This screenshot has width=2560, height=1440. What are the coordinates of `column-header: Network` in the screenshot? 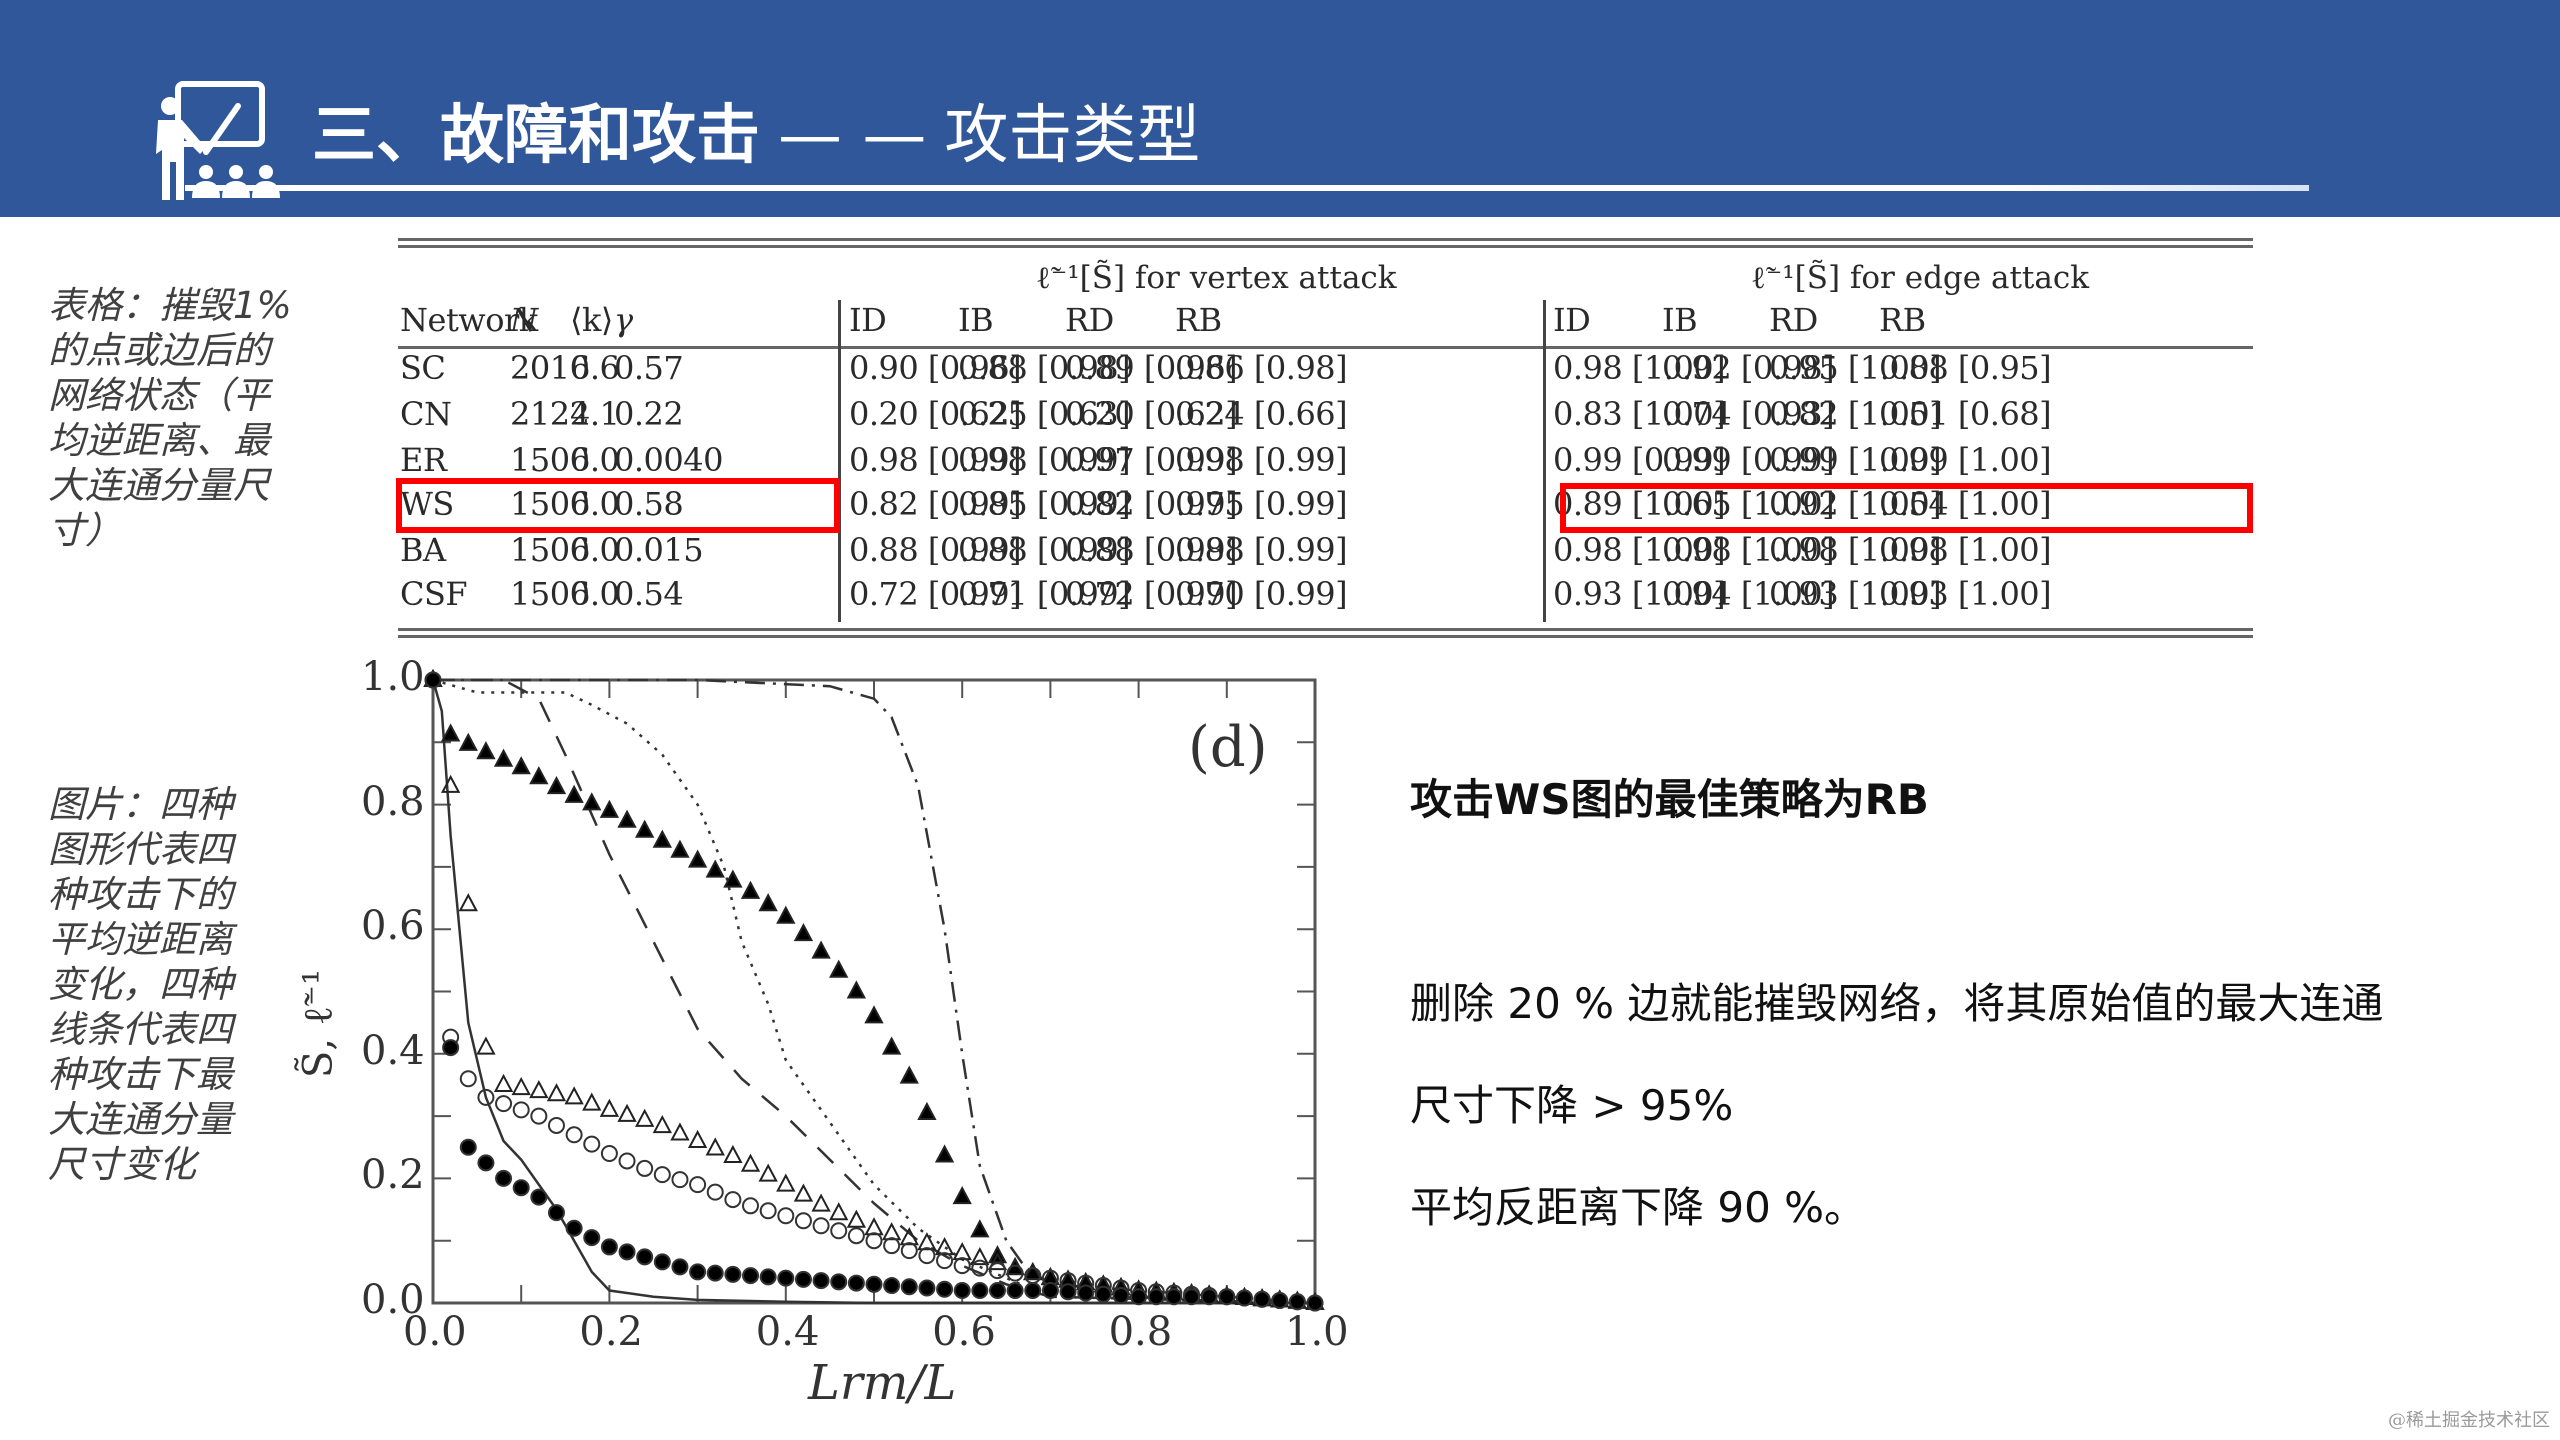 It's located at (469, 320).